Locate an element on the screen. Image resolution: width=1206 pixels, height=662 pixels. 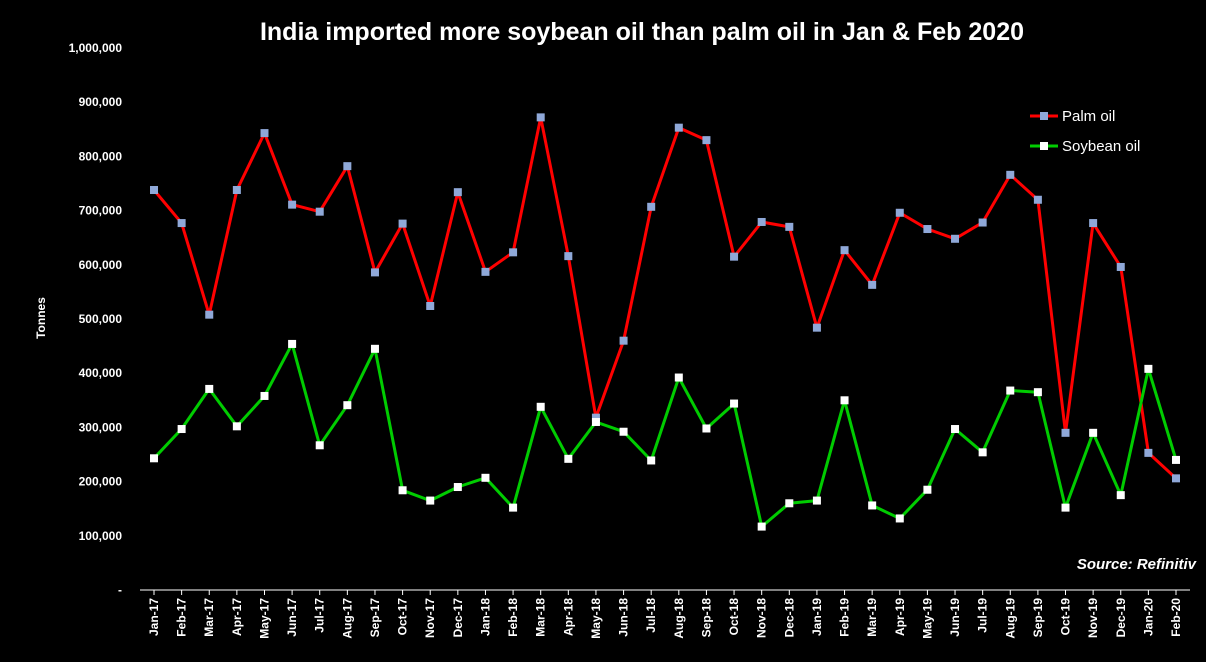
y-tick-label: 1,000,000 is located at coordinates (96, 48).